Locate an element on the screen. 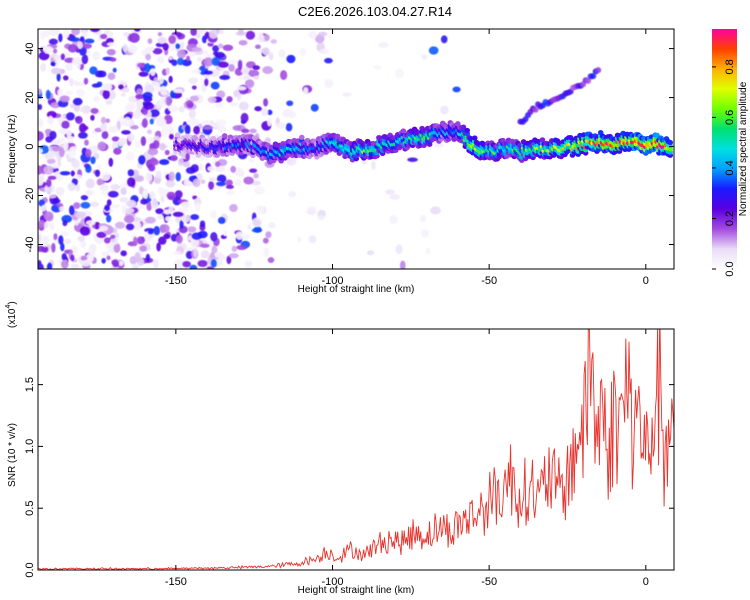 Image resolution: width=750 pixels, height=600 pixels. x-tick-label: -50 is located at coordinates (489, 281).